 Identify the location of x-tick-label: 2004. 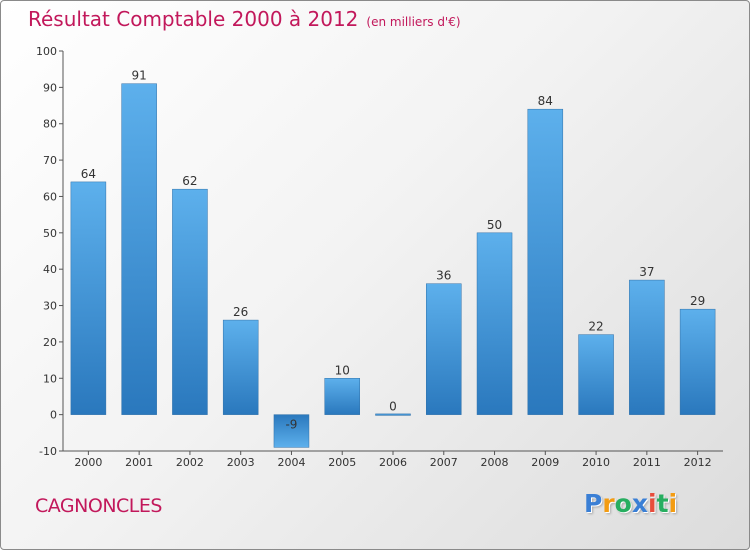
(291, 462).